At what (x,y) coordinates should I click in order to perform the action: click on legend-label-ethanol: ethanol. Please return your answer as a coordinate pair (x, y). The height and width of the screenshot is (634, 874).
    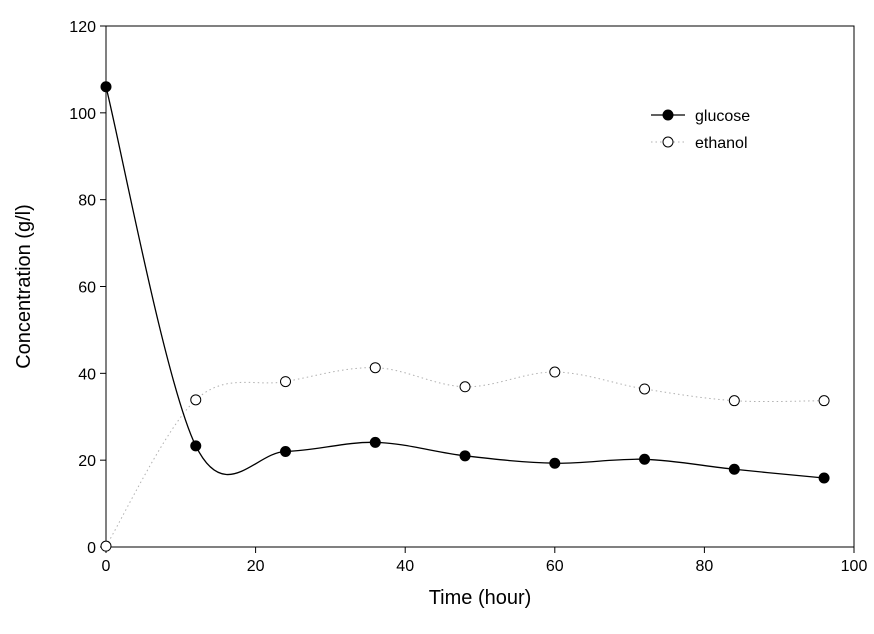
    Looking at the image, I should click on (721, 143).